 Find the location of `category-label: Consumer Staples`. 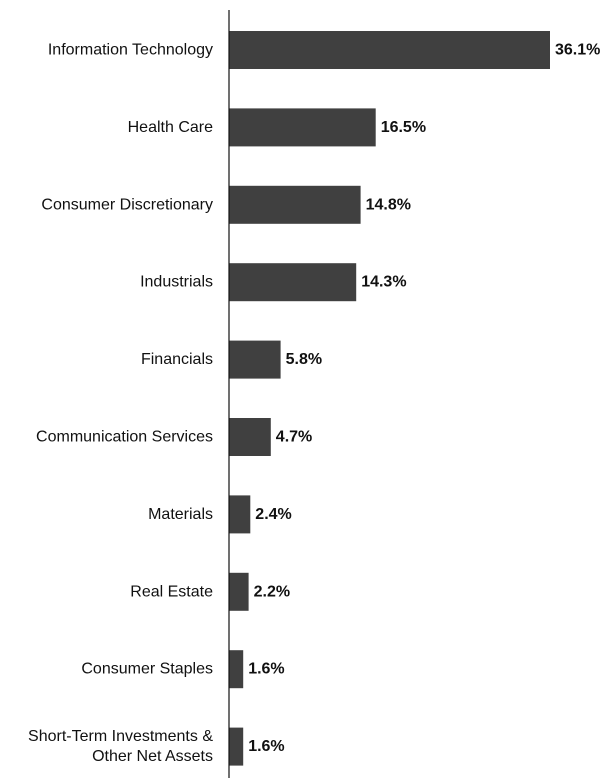

category-label: Consumer Staples is located at coordinates (147, 669).